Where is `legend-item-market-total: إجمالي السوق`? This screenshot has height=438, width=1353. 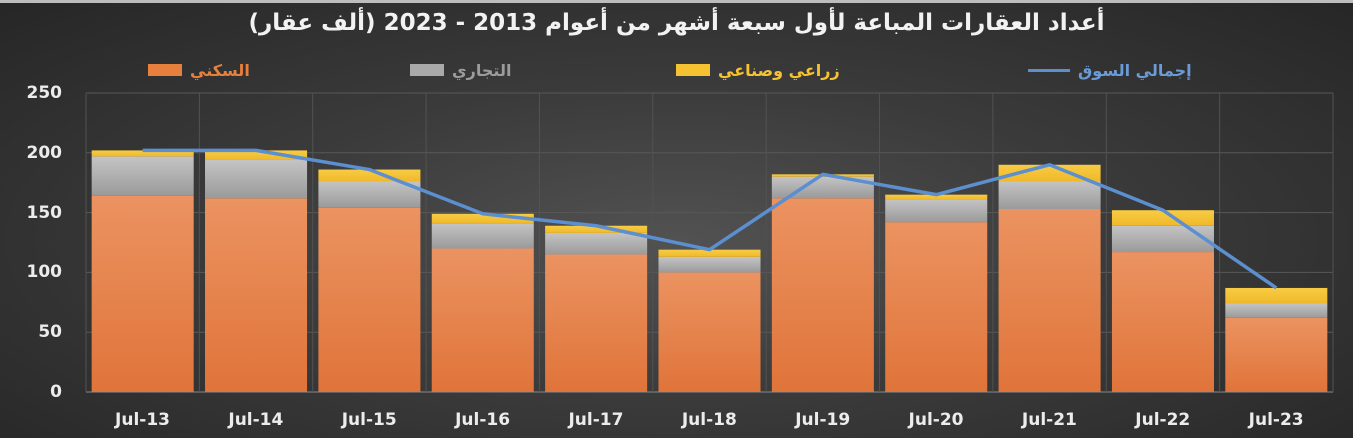
legend-item-market-total: إجمالي السوق is located at coordinates (1110, 70).